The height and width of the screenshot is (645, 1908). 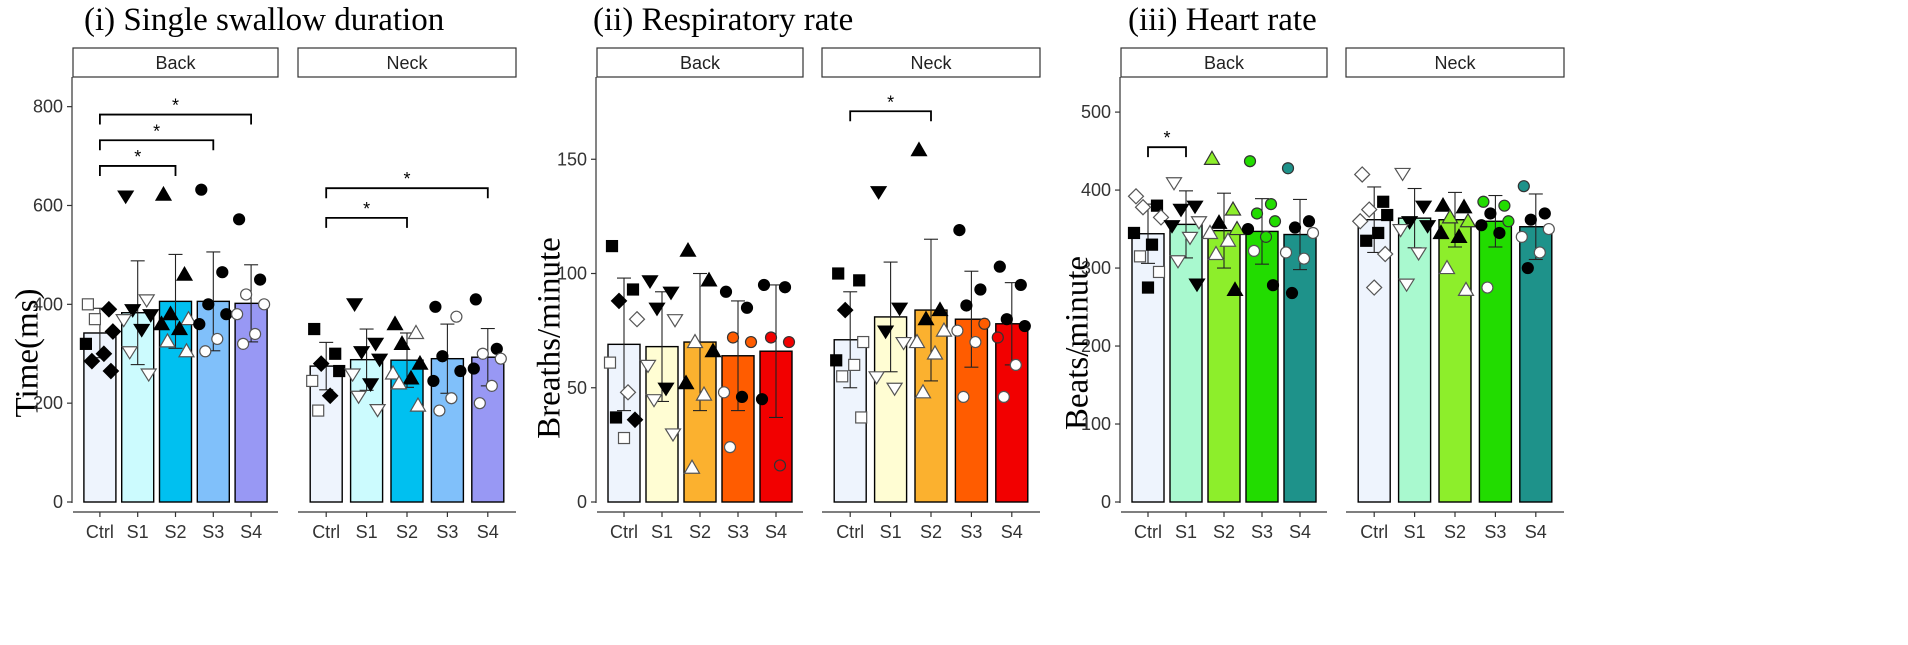 I want to click on facet-strip, so click(x=175, y=62).